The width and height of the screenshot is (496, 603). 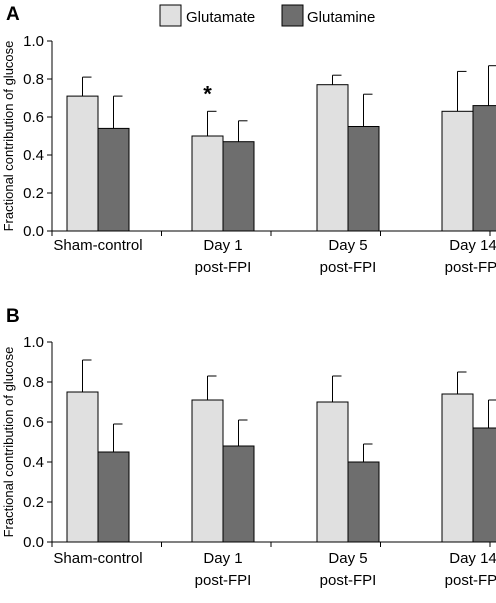 I want to click on legend-label-glutamate: Glutamate, so click(x=220, y=17).